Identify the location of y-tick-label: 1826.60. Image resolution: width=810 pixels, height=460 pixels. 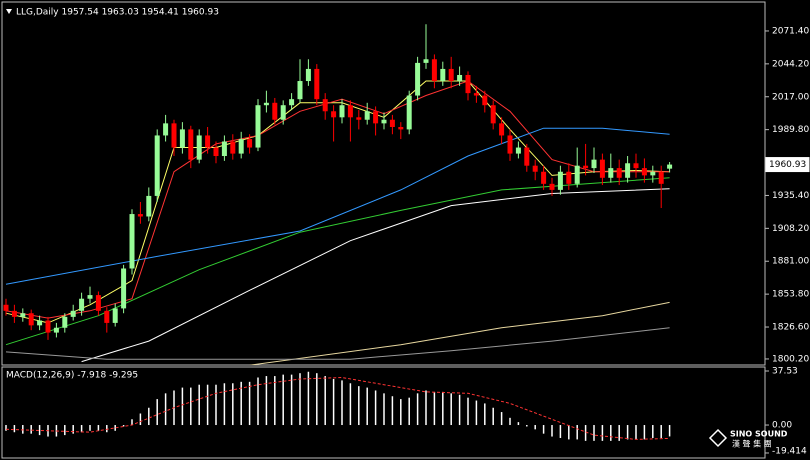
(790, 328).